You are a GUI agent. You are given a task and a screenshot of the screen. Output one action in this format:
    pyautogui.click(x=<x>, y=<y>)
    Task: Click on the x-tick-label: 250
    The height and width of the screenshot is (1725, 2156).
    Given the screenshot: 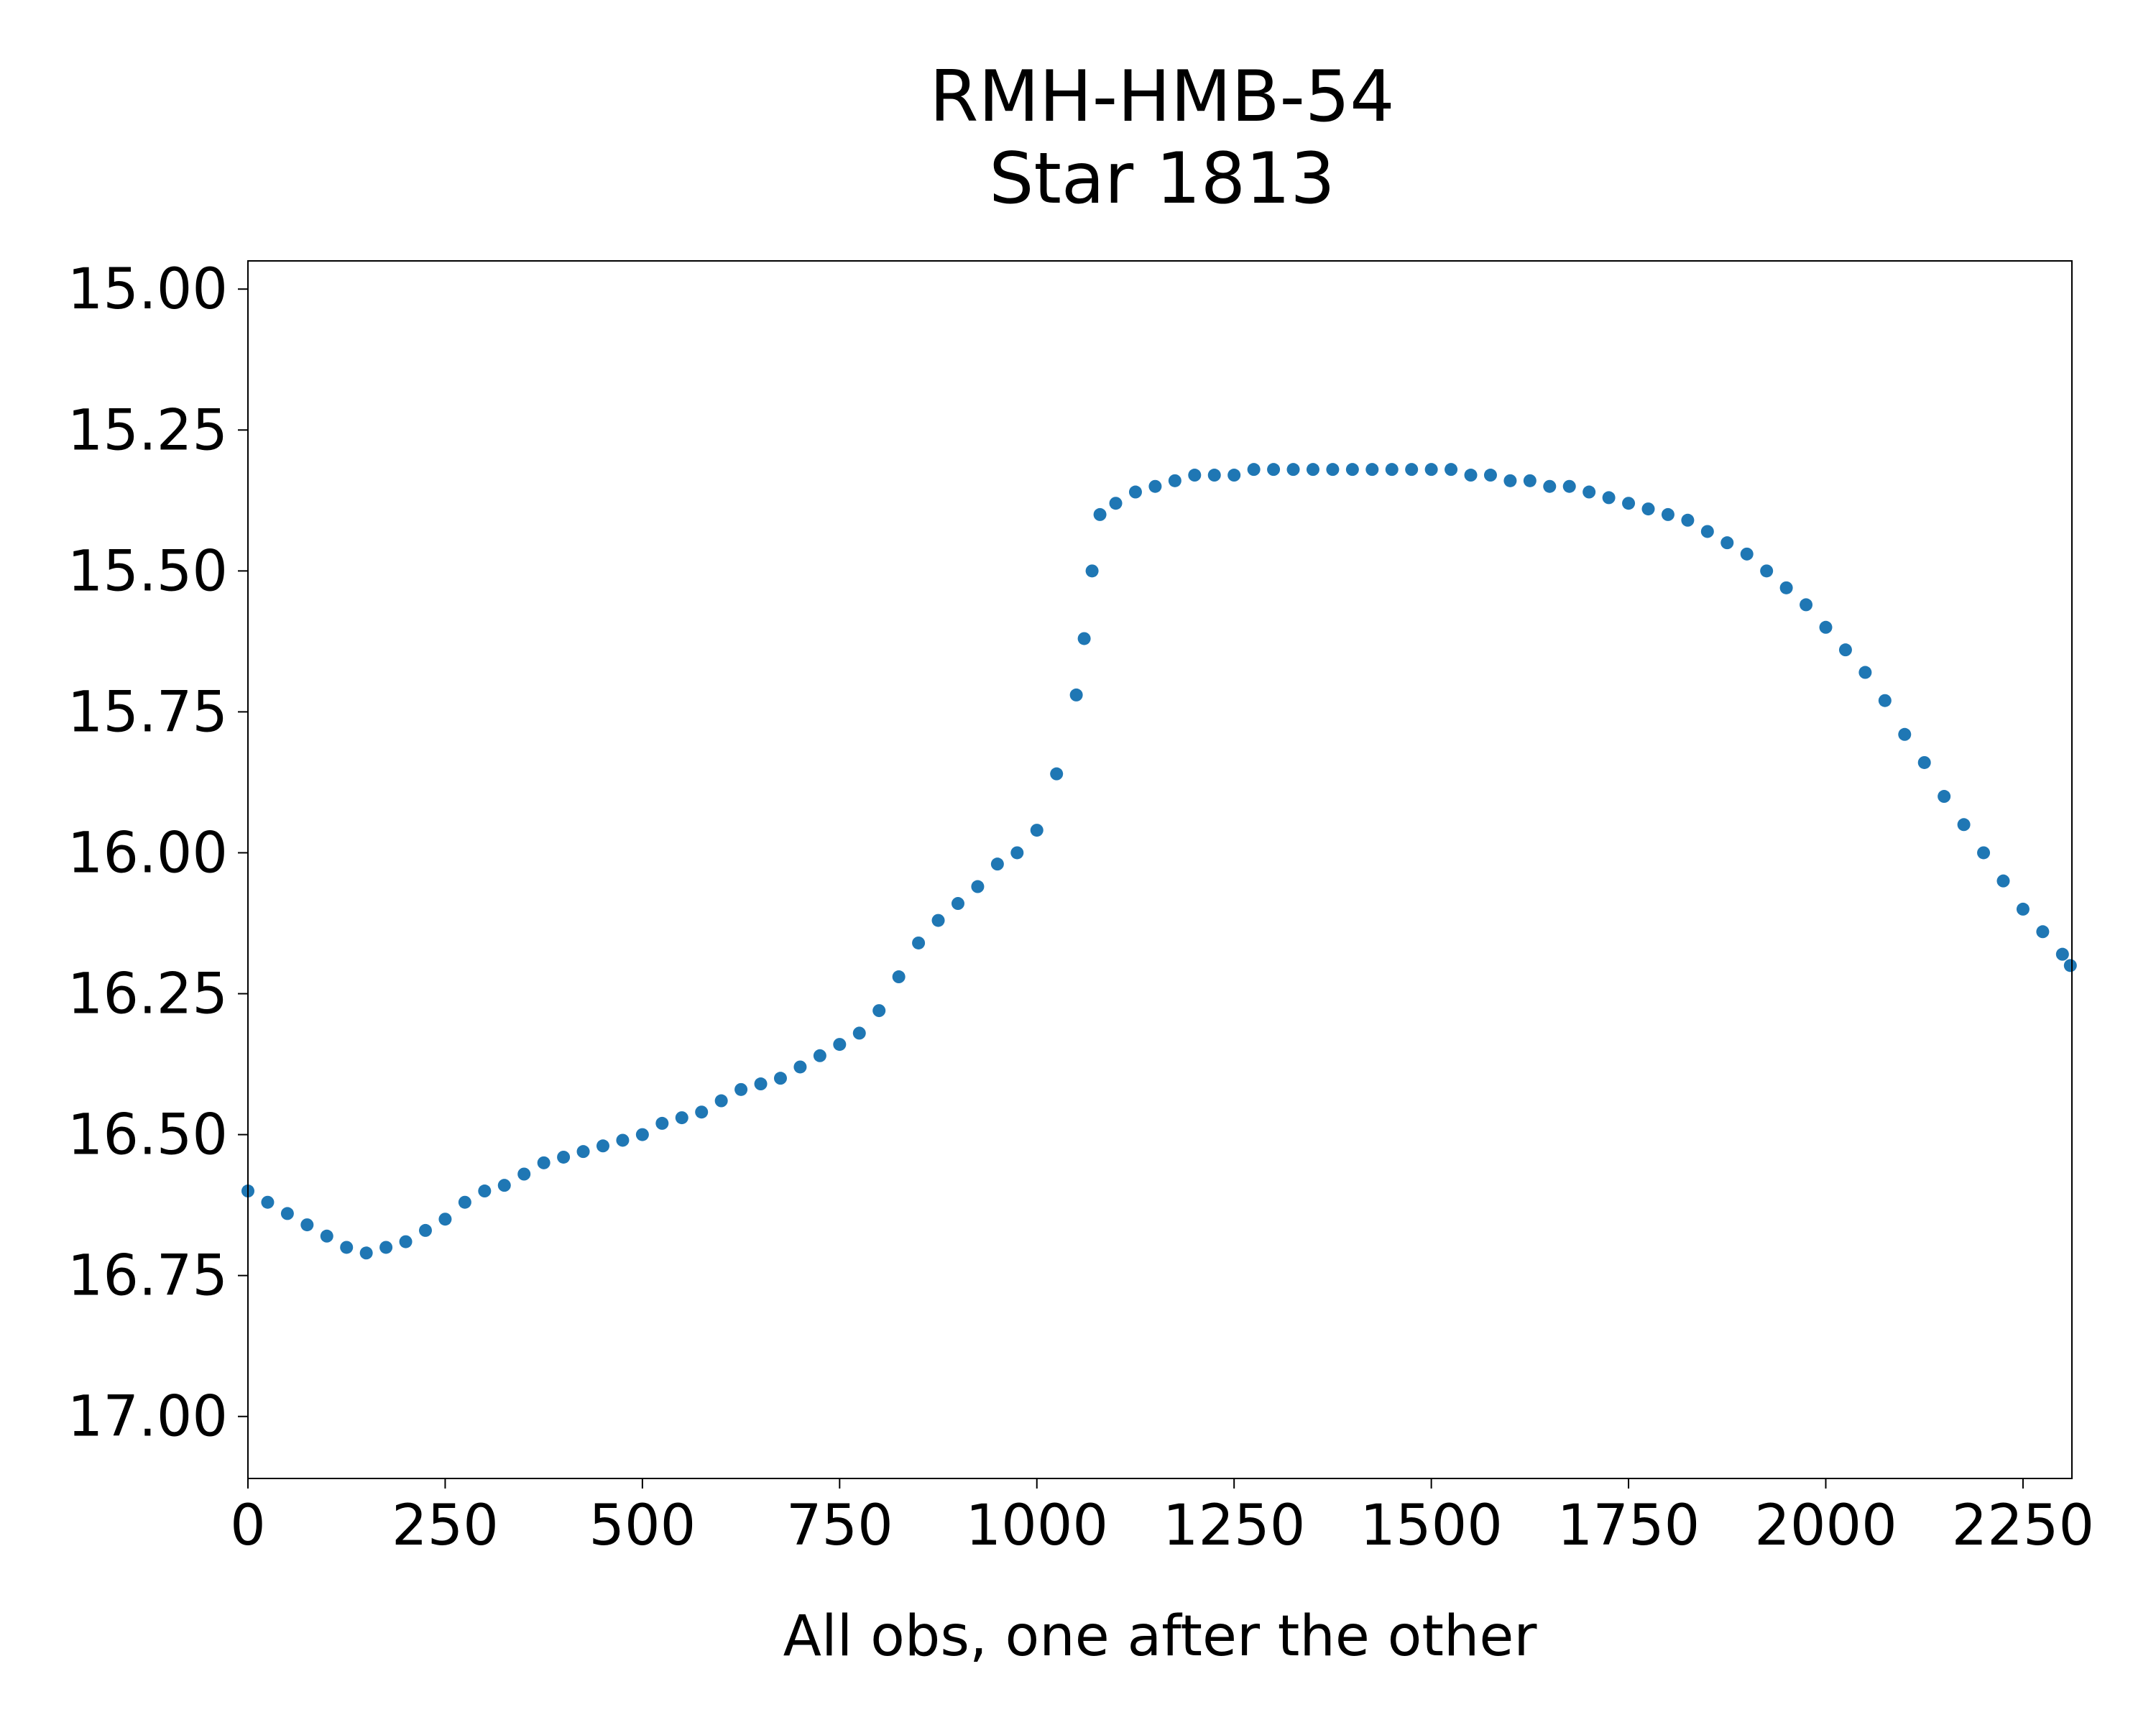 What is the action you would take?
    pyautogui.click(x=445, y=1526)
    